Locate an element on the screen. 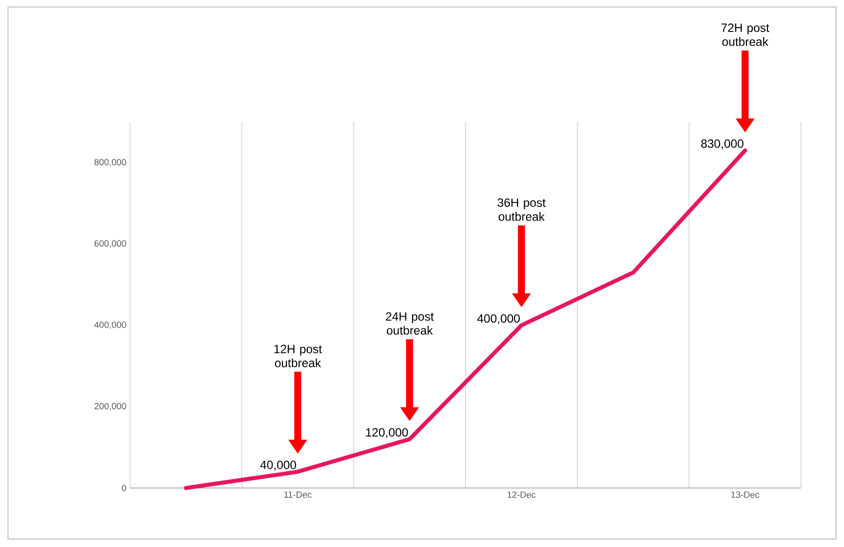  text: 72H post outbreak is located at coordinates (745, 35).